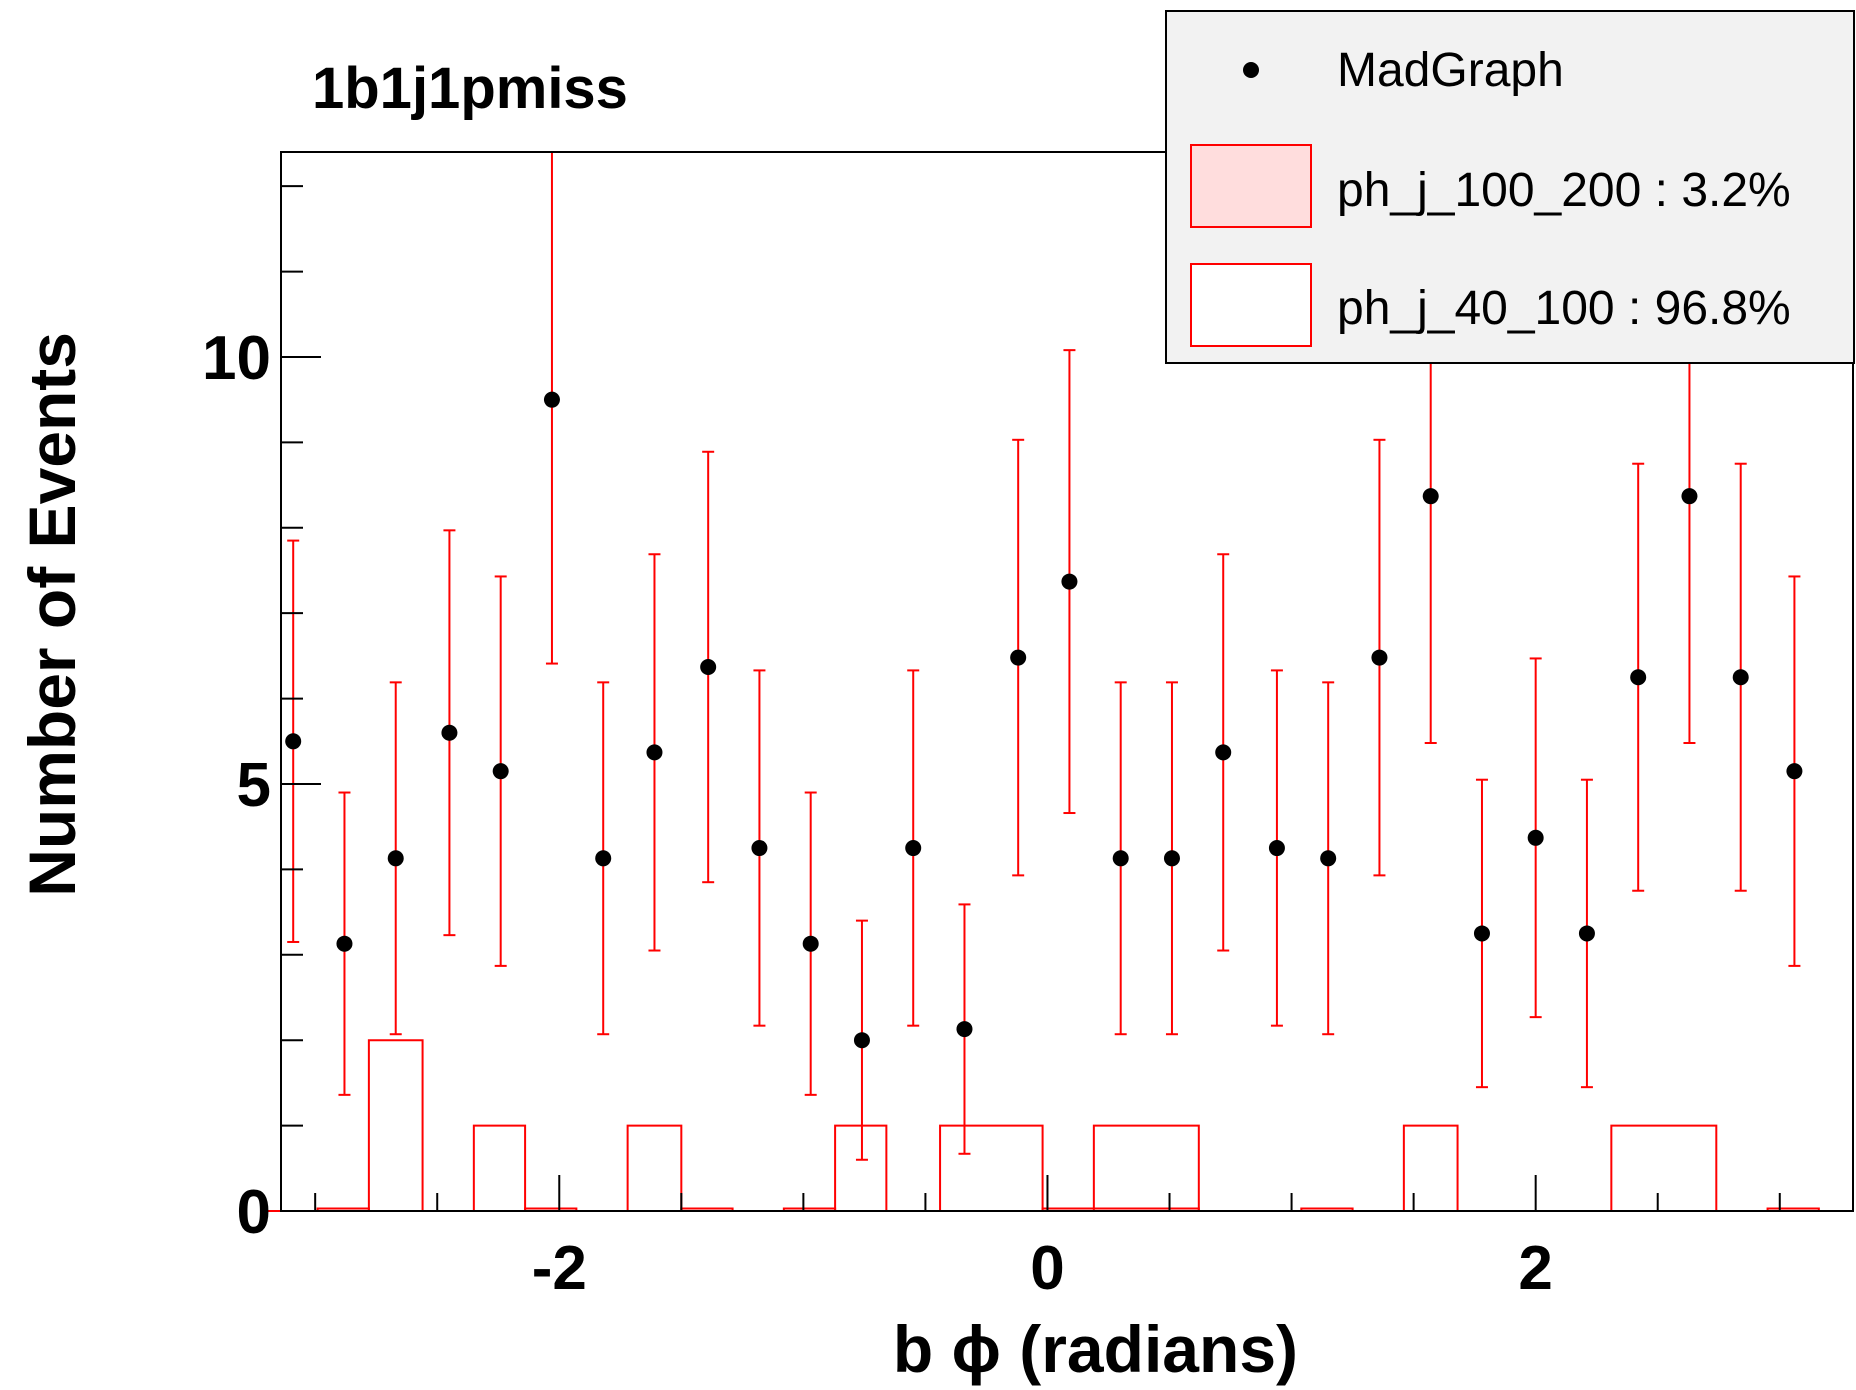  What do you see at coordinates (1564, 190) in the screenshot?
I see `legend-label-ph-j-100-200: ph_j_100_200 : 3.2%` at bounding box center [1564, 190].